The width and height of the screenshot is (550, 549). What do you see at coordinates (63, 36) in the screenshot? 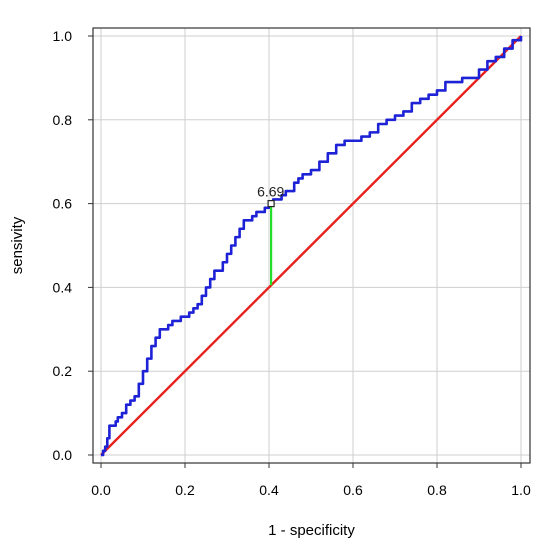
I see `y-tick-label: 1.0` at bounding box center [63, 36].